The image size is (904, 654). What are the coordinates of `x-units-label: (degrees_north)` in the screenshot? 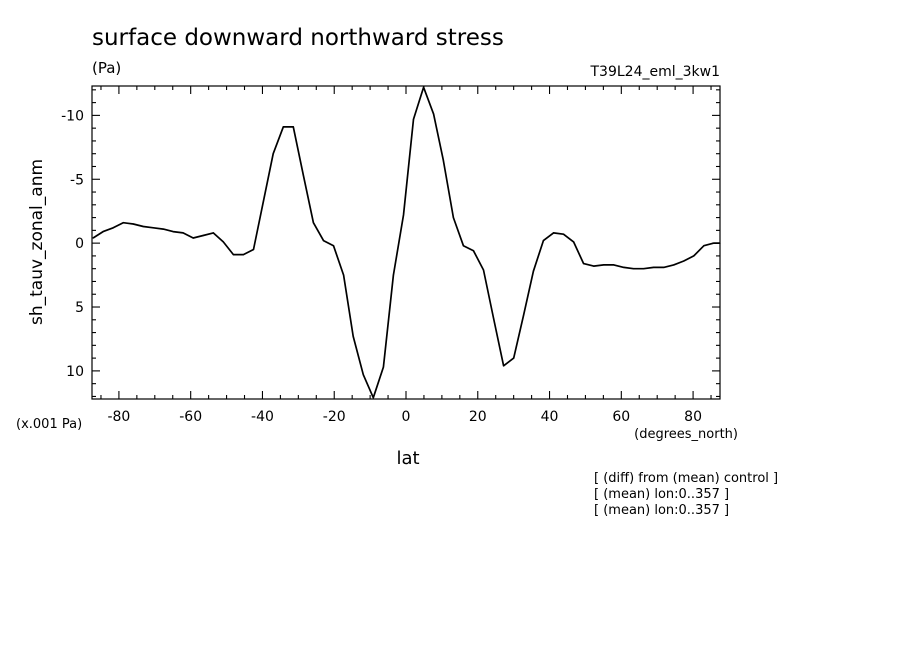 It's located at (686, 434).